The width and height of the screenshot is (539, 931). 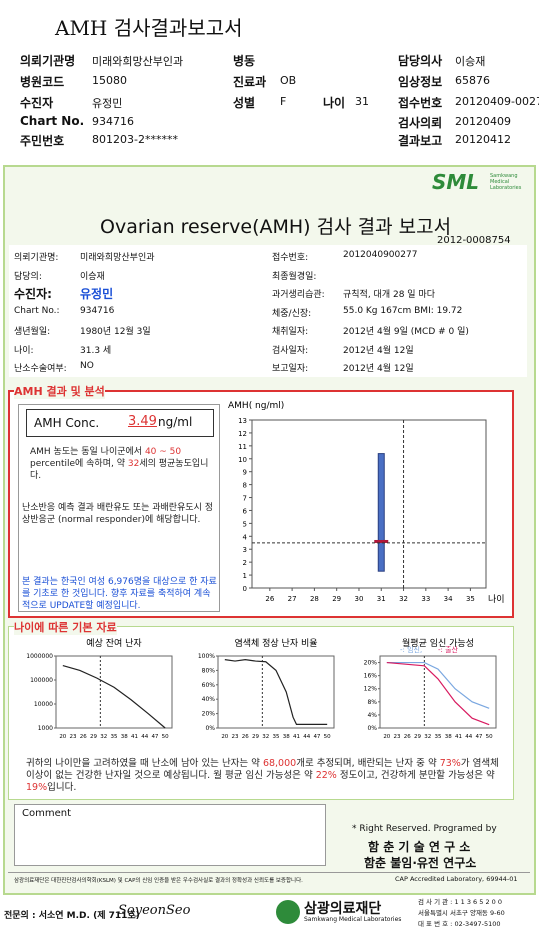 I want to click on info-value: 2012040900277, so click(x=380, y=255).